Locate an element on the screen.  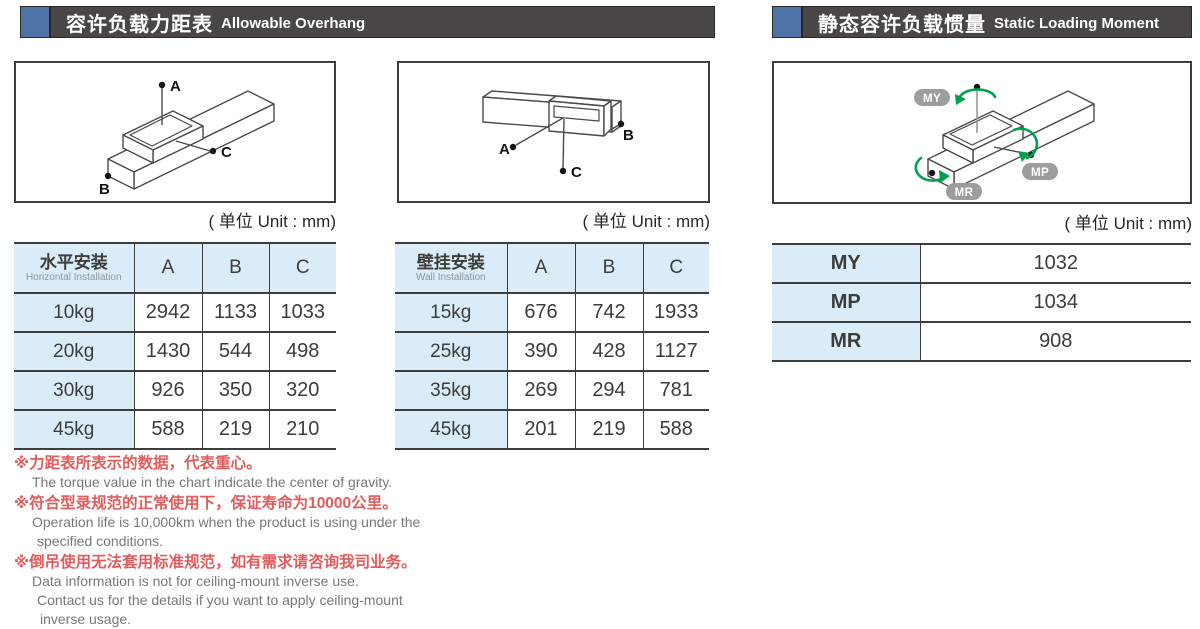
value-cell: 781 is located at coordinates (675, 390).